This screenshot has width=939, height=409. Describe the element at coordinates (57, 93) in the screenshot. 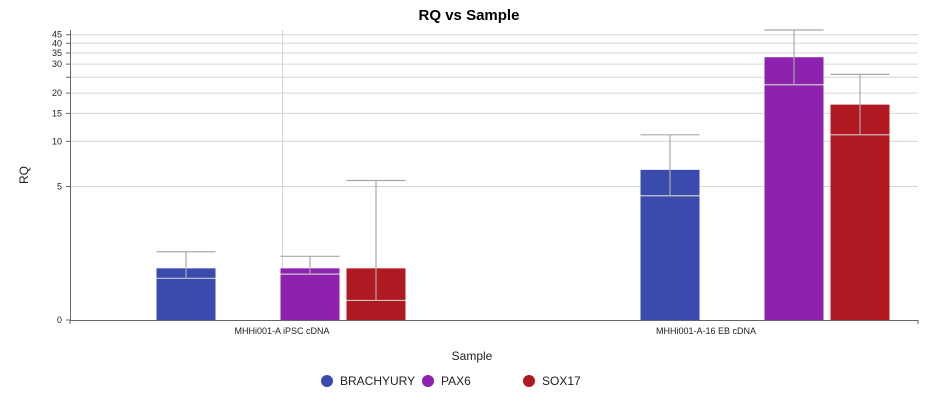

I see `y-tick-label: 20` at that location.